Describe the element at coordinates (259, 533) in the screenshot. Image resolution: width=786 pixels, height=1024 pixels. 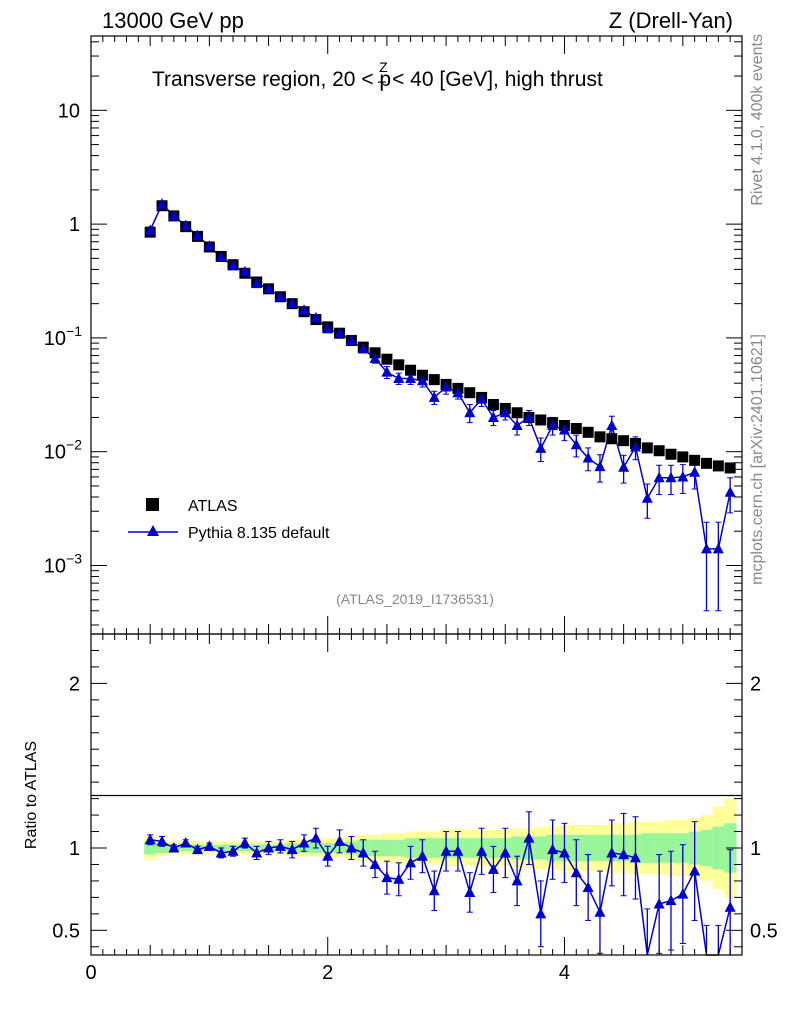
I see `legend-mc-label: Pythia 8.135 default` at that location.